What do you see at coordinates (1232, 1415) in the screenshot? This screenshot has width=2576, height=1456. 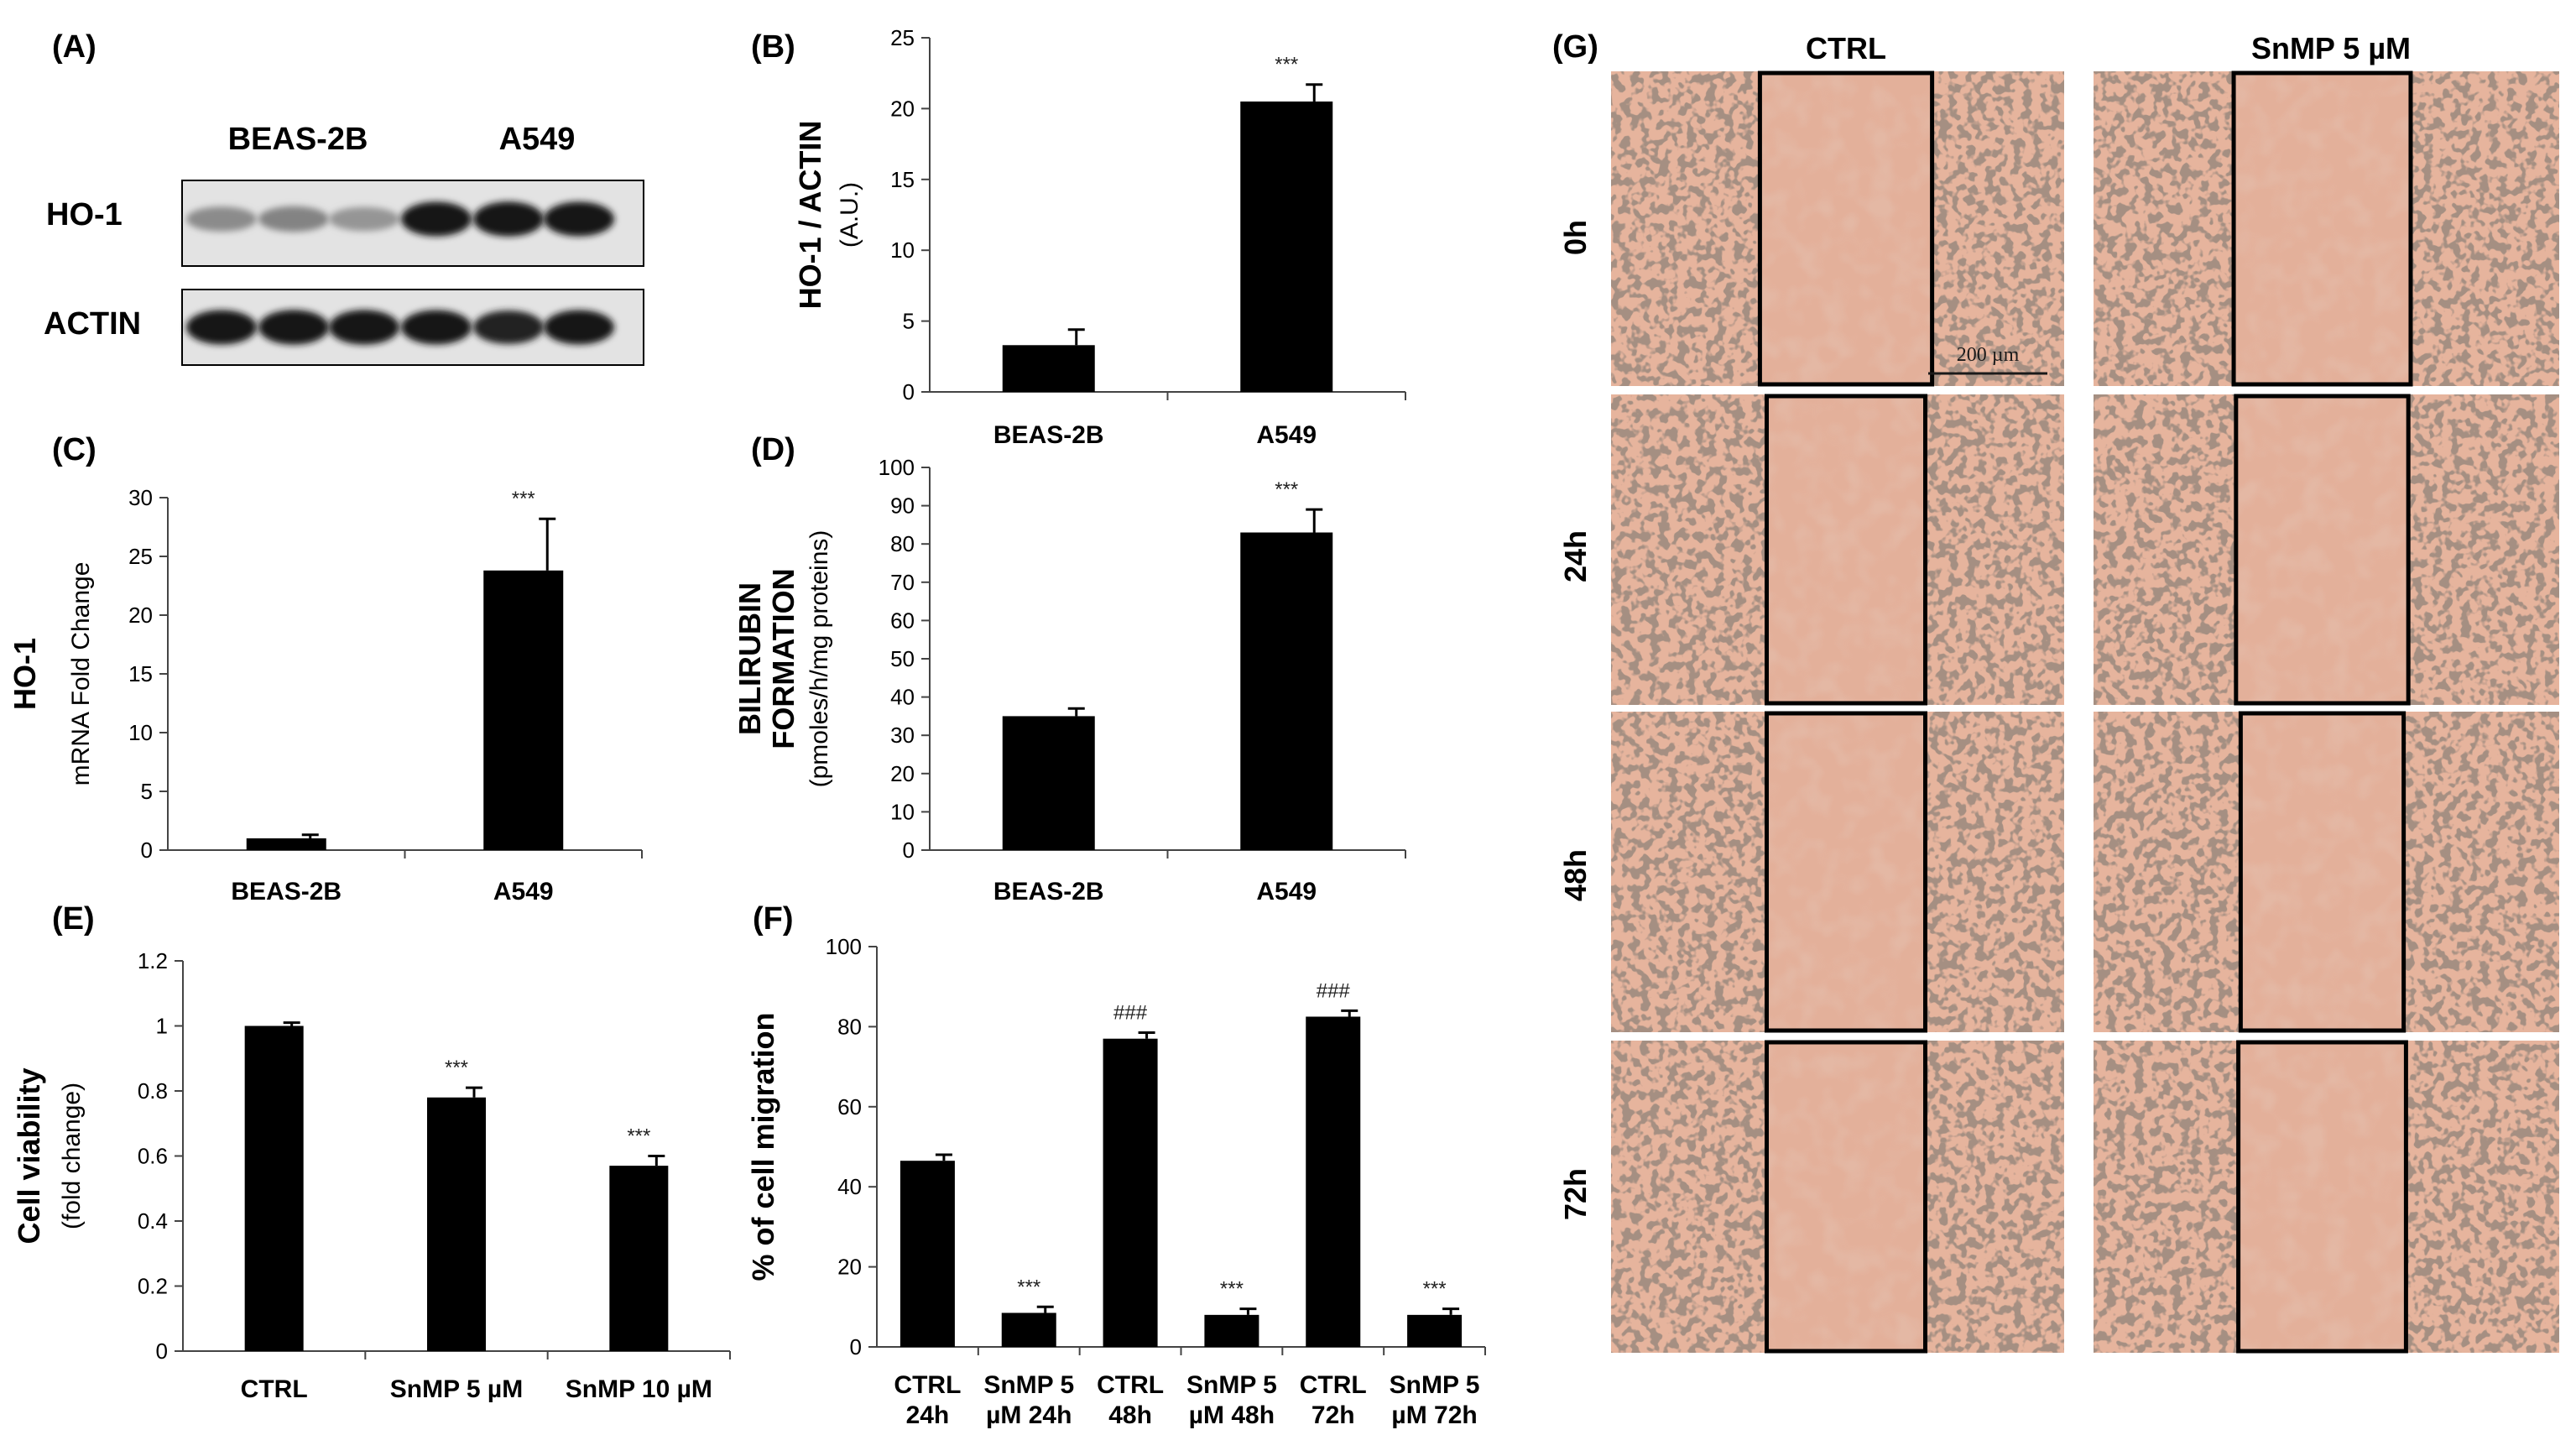 I see `category-label: µM 48h` at bounding box center [1232, 1415].